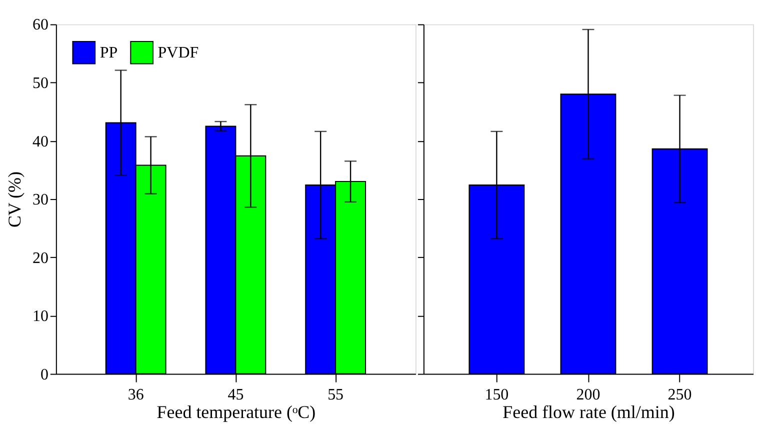 The image size is (762, 434). Describe the element at coordinates (109, 53) in the screenshot. I see `legend-label: PP` at that location.